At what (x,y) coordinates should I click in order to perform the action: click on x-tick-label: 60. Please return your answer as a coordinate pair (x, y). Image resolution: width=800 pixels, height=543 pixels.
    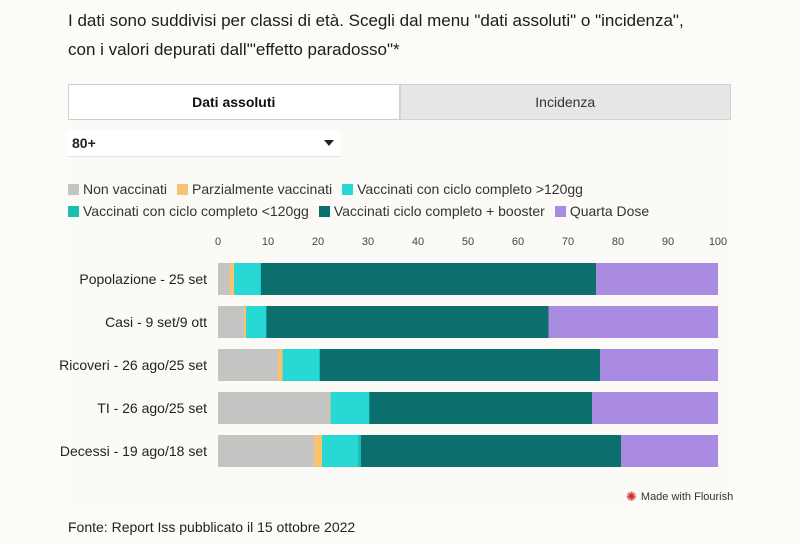
    Looking at the image, I should click on (518, 242).